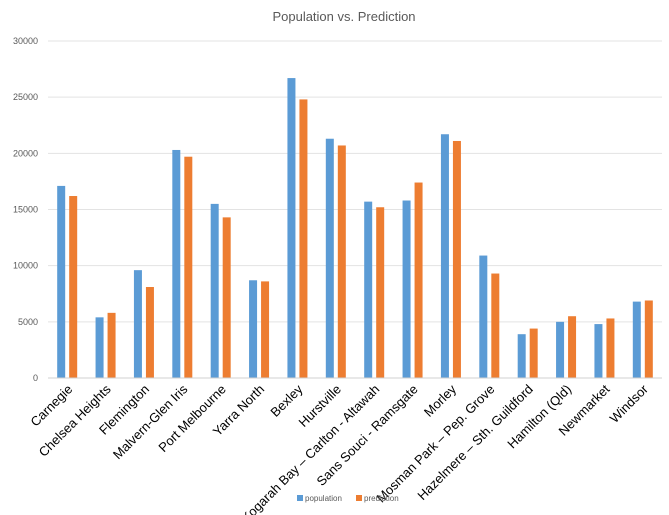  Describe the element at coordinates (28, 322) in the screenshot. I see `y-tick-label: 5000` at that location.